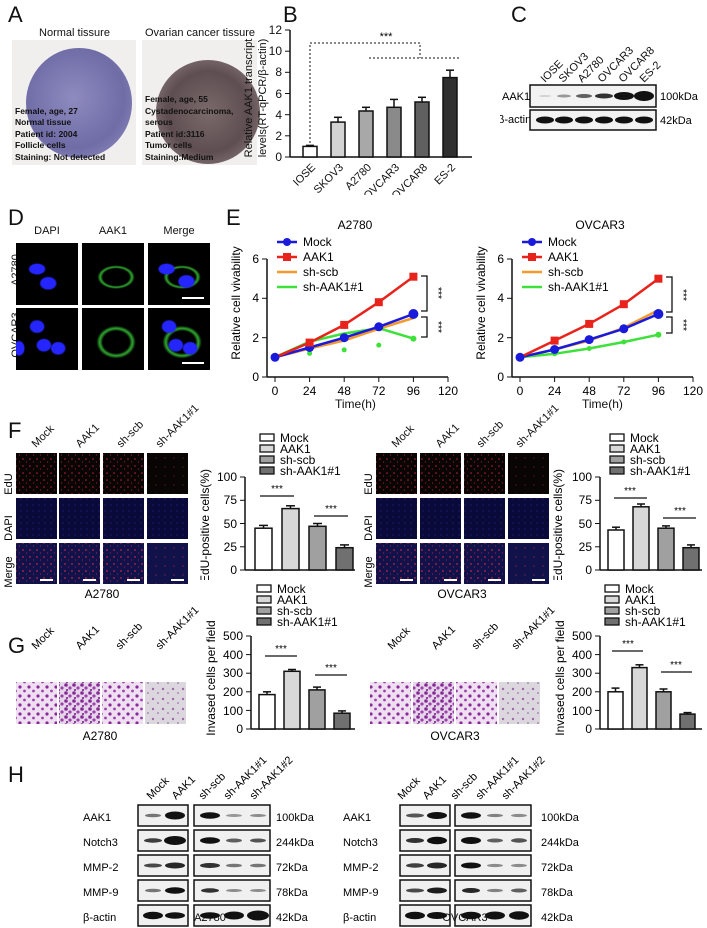 The height and width of the screenshot is (928, 707). What do you see at coordinates (17, 645) in the screenshot?
I see `panel-label-g: G` at bounding box center [17, 645].